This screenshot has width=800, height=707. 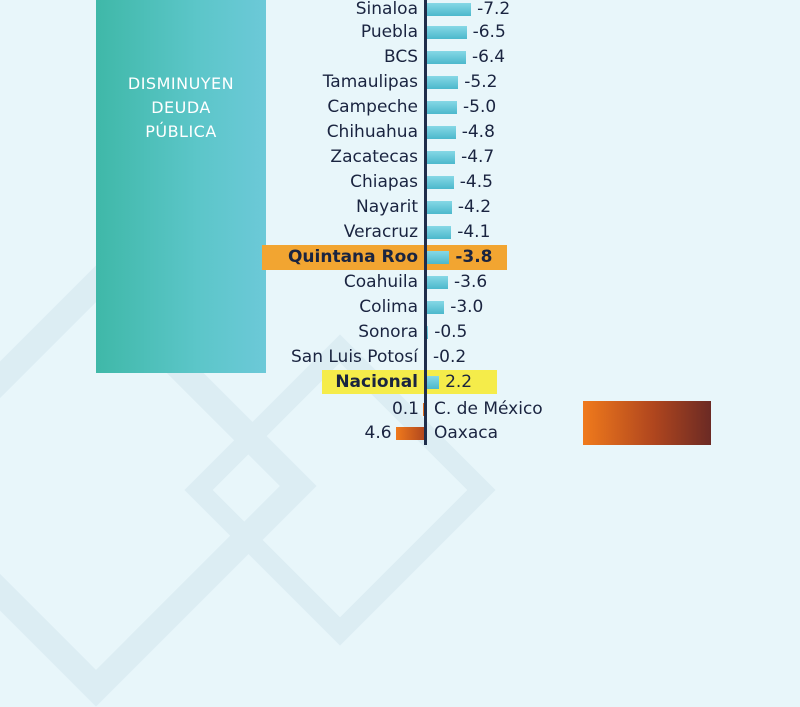 I want to click on decrease-debt-label: DISMINUYEN DEUDA PÚBLICA, so click(x=181, y=108).